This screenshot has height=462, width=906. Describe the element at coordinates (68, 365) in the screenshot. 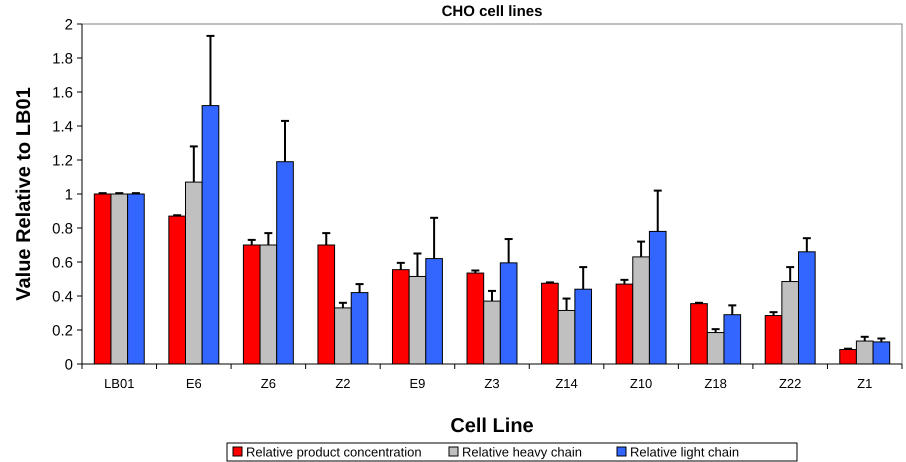

I see `y-tick-label: 0` at that location.